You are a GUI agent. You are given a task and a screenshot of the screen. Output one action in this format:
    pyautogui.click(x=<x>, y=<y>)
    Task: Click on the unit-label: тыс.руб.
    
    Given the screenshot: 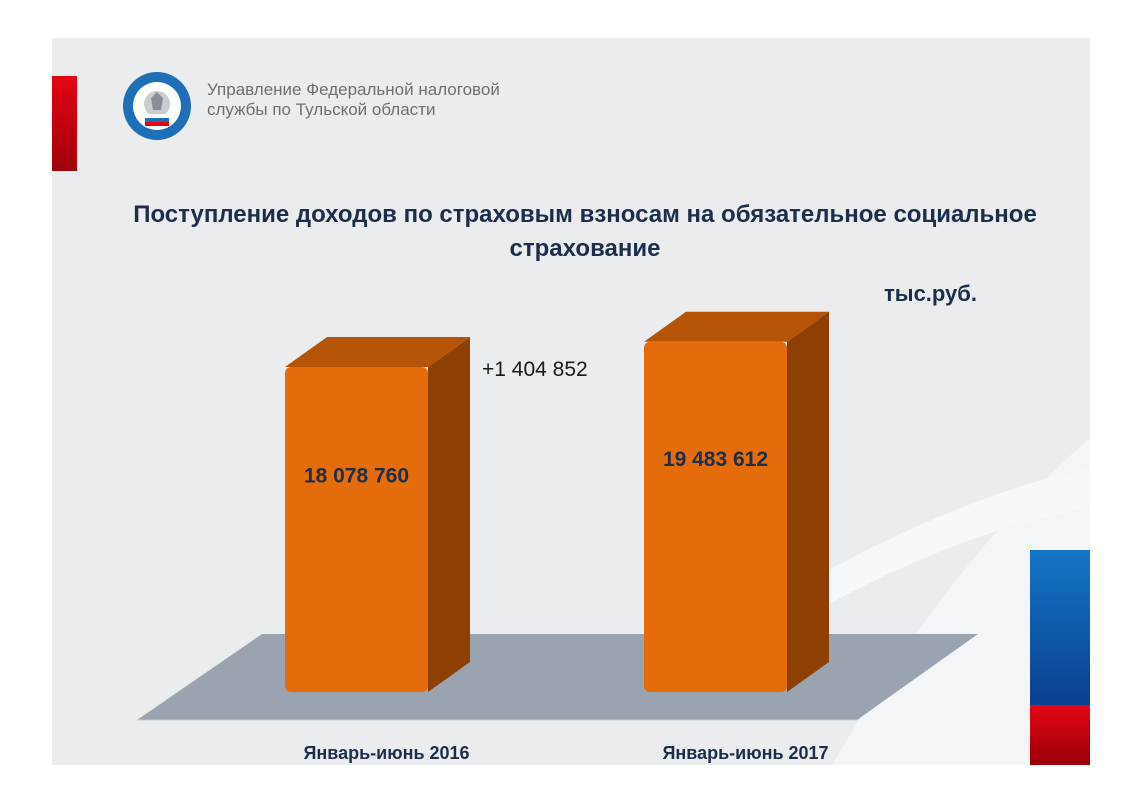 What is the action you would take?
    pyautogui.click(x=930, y=293)
    